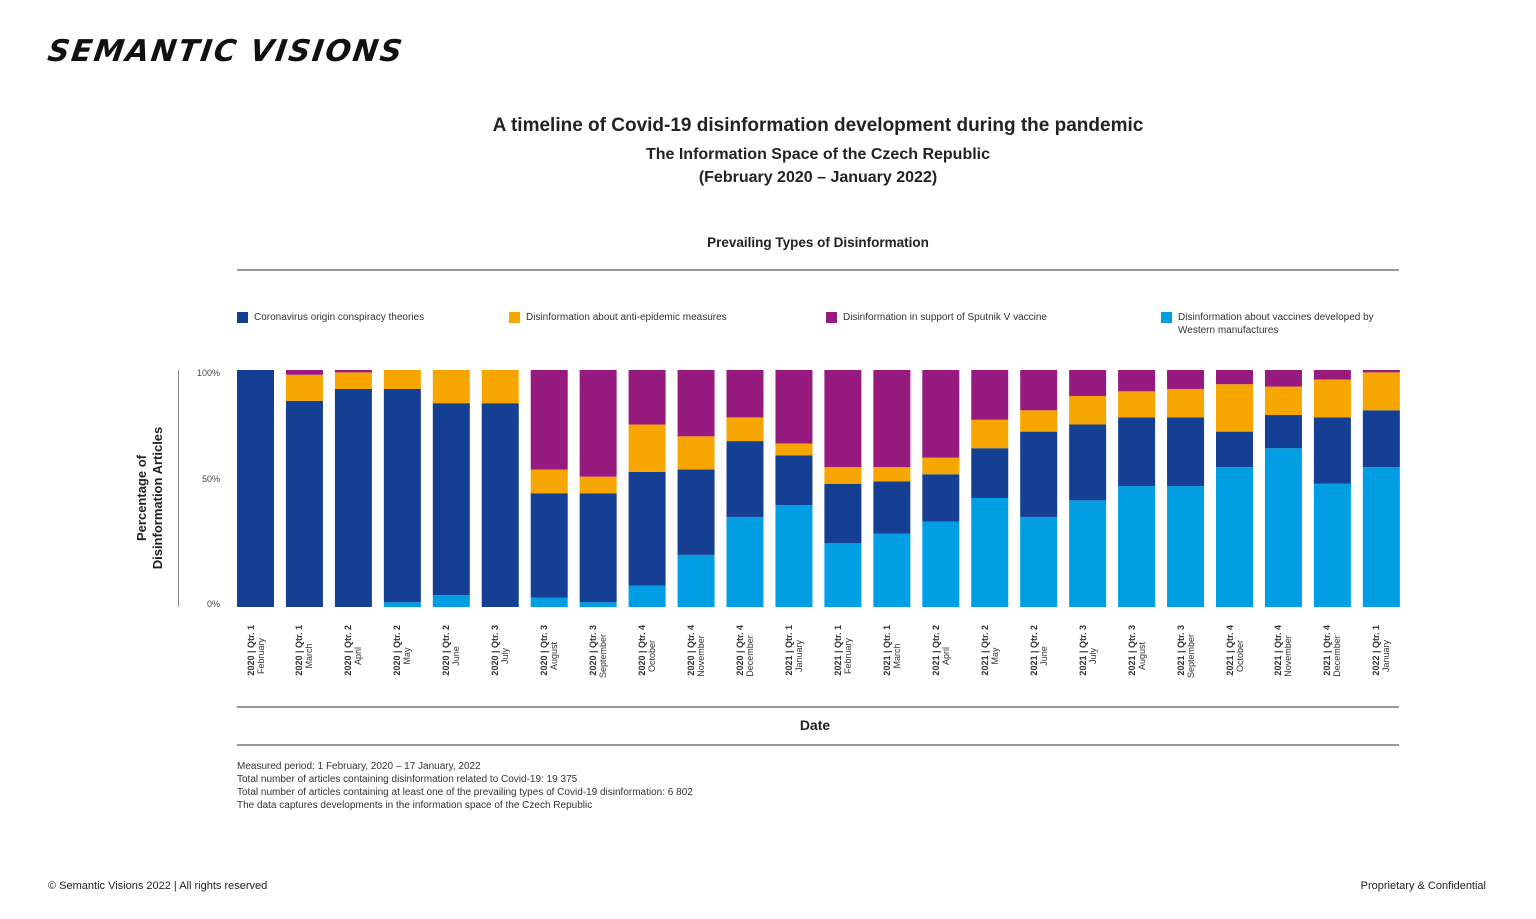 The width and height of the screenshot is (1536, 919). What do you see at coordinates (818, 177) in the screenshot?
I see `page-period: (February 2020 – January 2022)` at bounding box center [818, 177].